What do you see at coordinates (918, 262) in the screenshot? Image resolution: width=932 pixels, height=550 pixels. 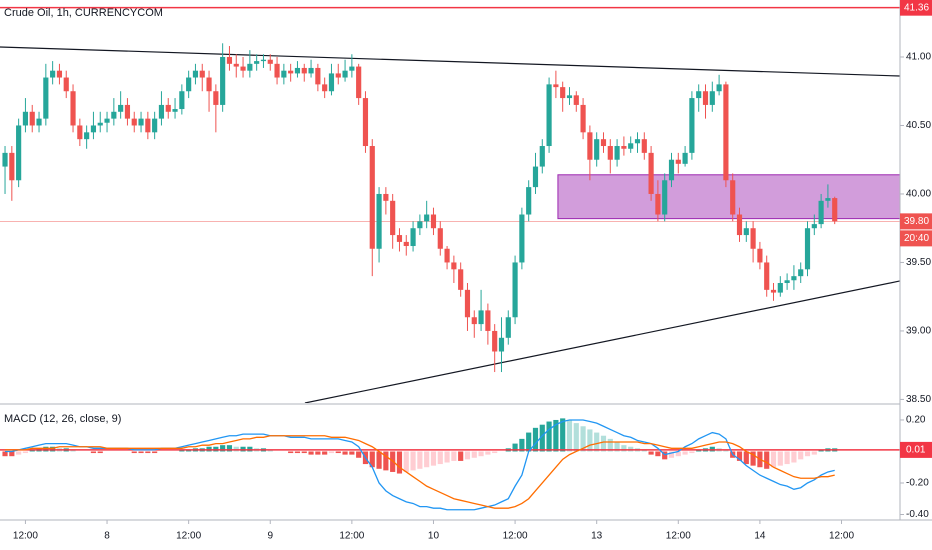 I see `y-tick-label: 39.50` at bounding box center [918, 262].